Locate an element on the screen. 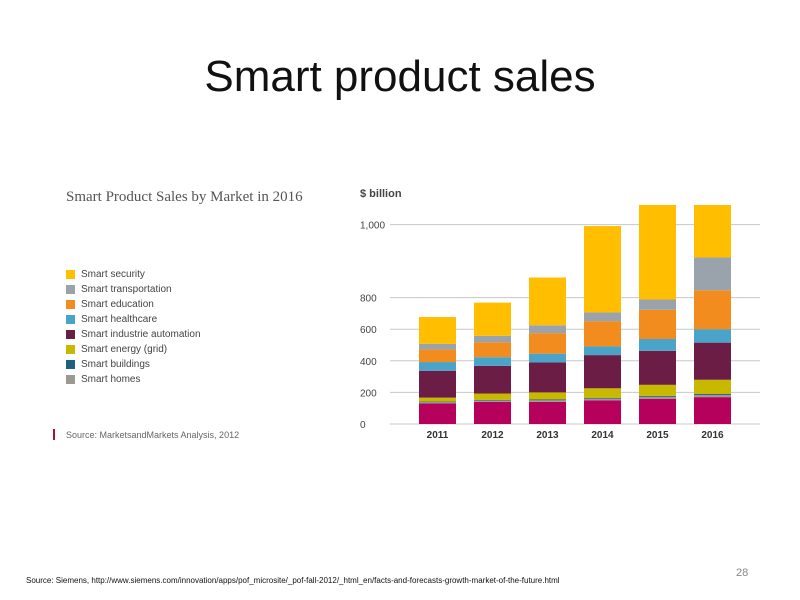 The image size is (800, 600). y-tick-label: 400 is located at coordinates (368, 362).